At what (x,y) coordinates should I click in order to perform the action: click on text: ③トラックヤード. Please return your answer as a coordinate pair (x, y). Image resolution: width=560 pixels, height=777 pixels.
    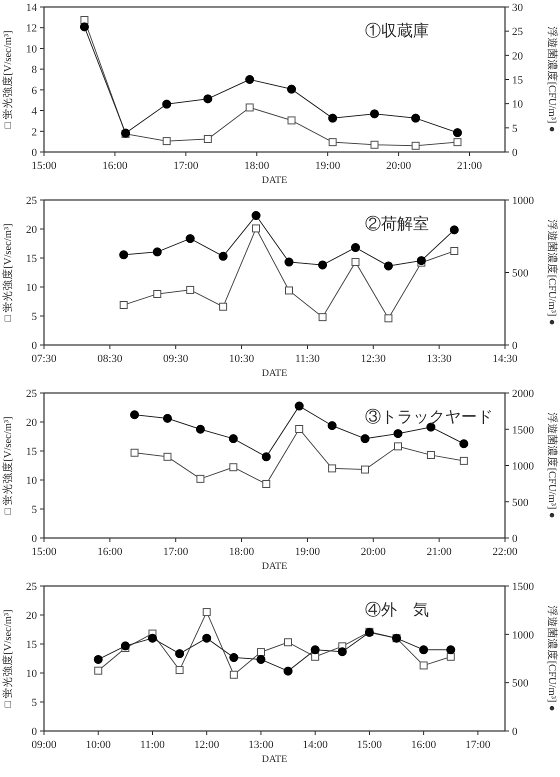
    Looking at the image, I should click on (428, 417).